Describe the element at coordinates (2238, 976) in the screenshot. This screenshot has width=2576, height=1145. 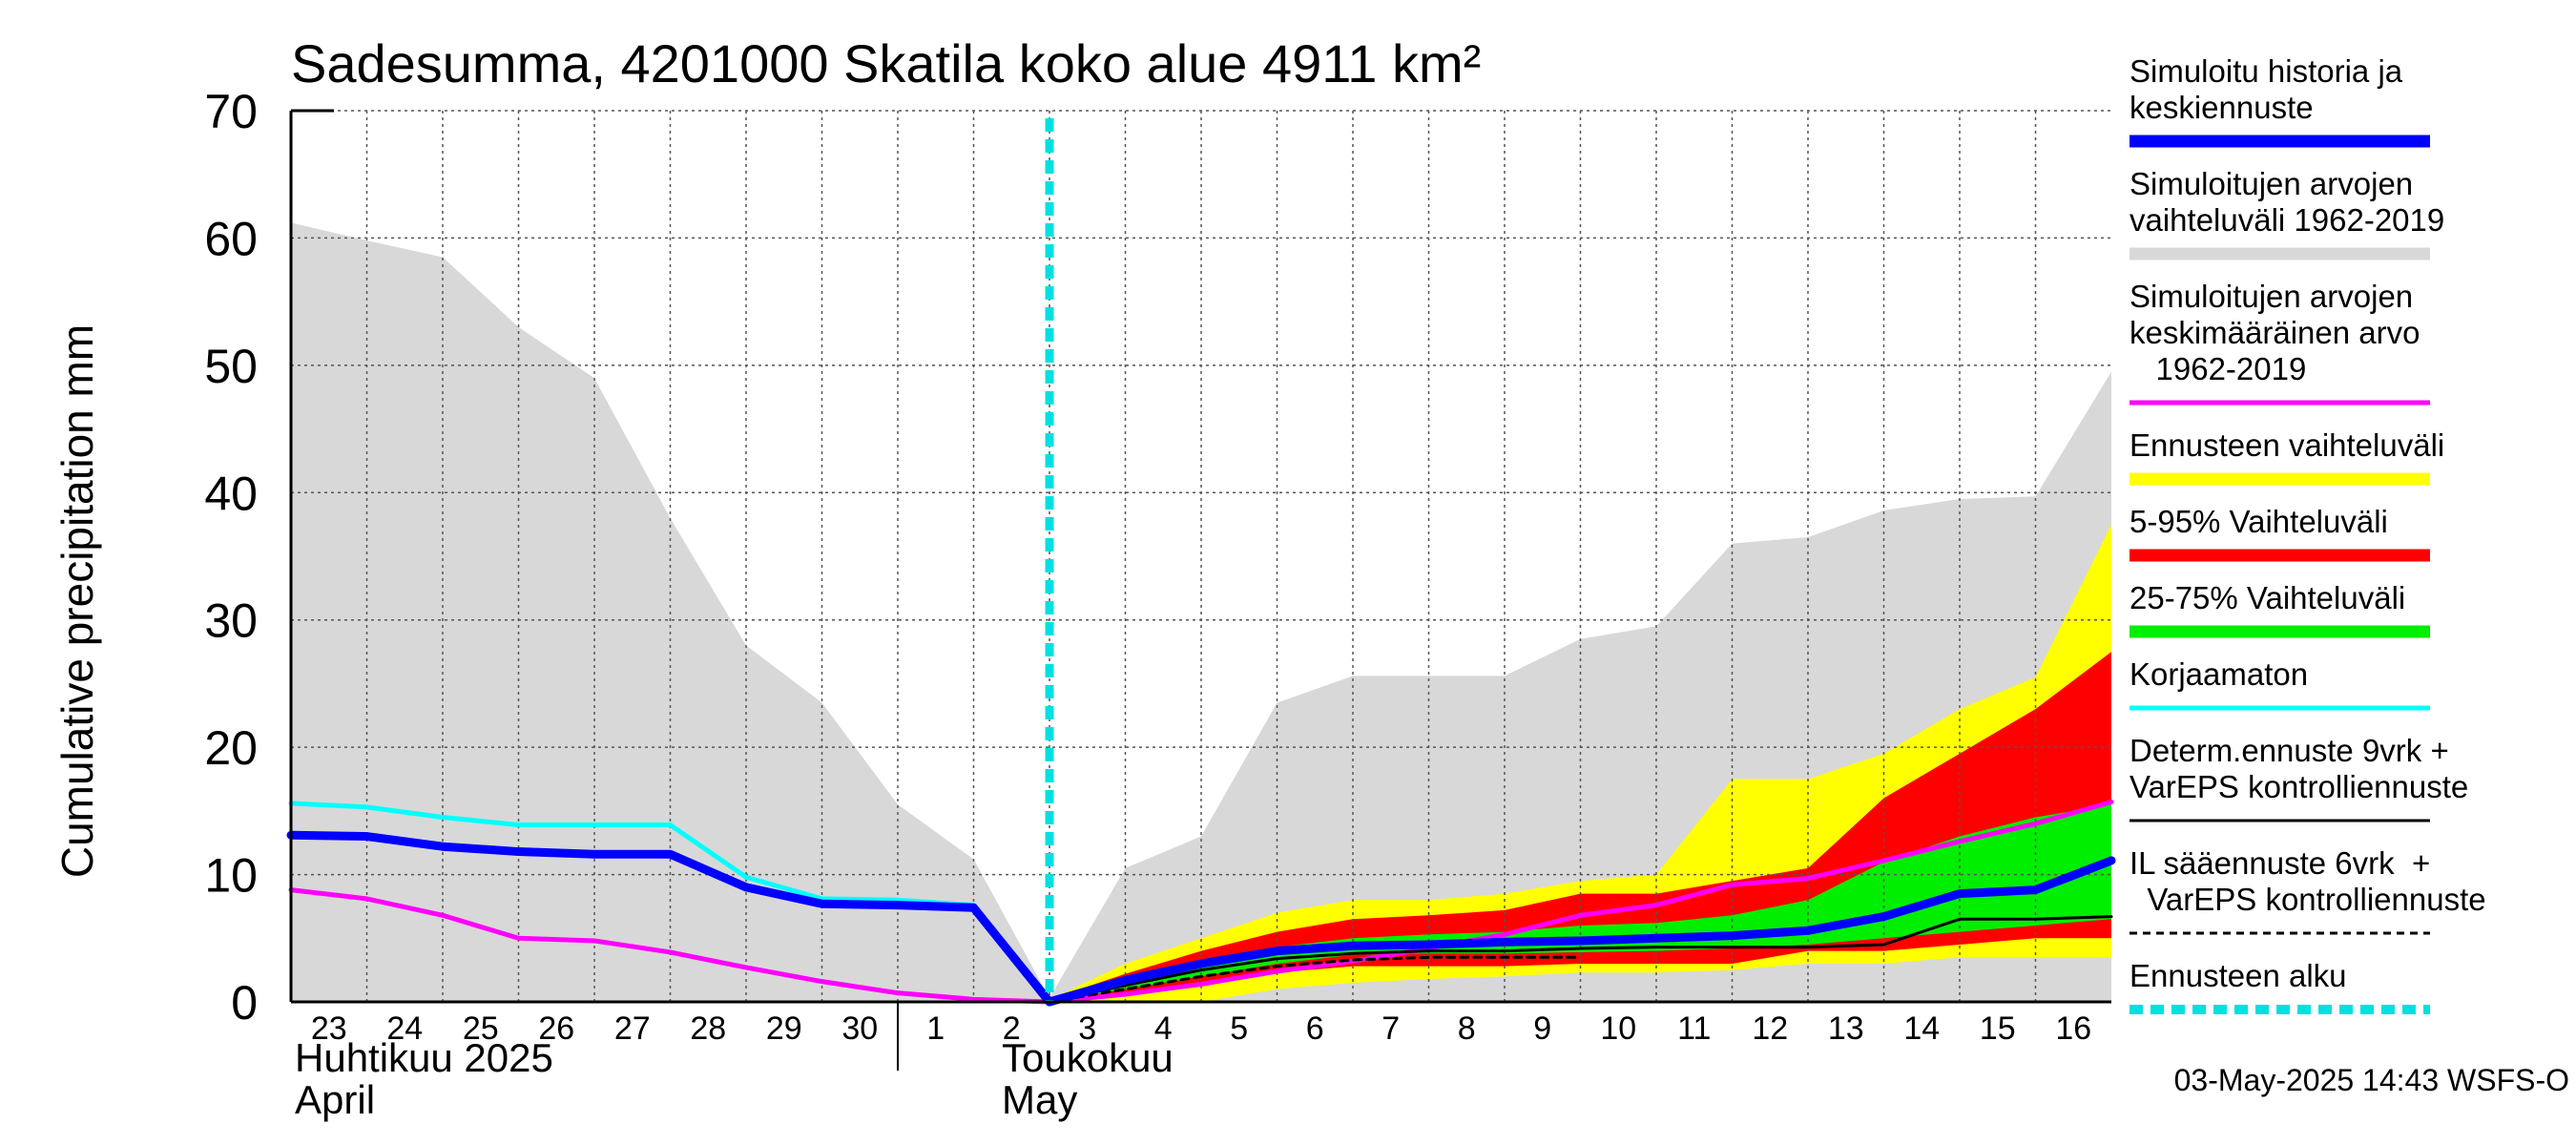
I see `legend-label: Ennusteen alku` at that location.